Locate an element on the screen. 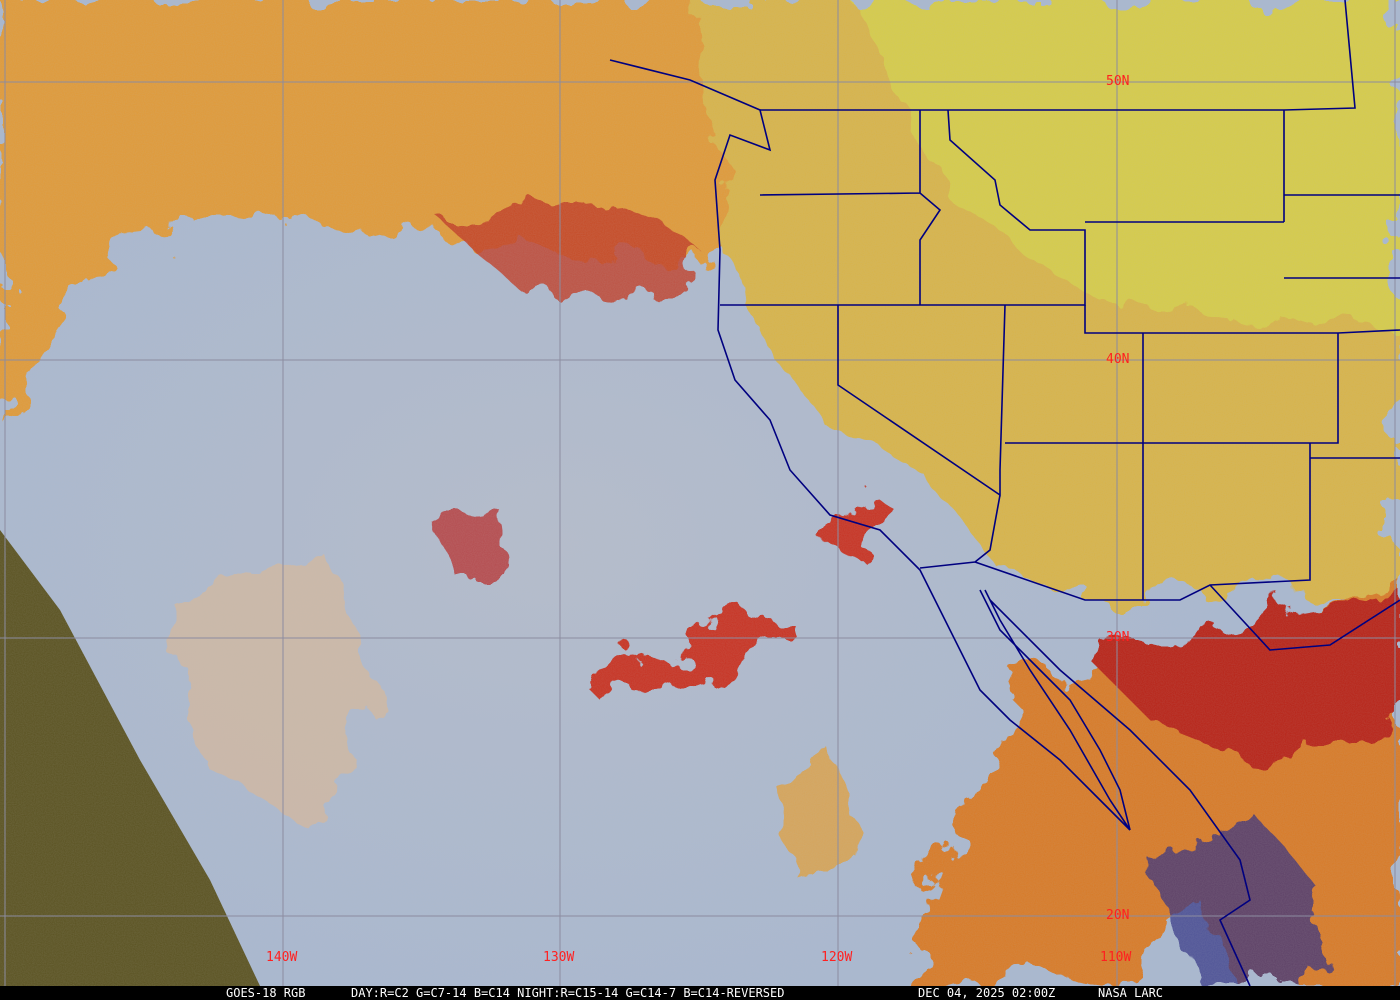 This screenshot has height=1000, width=1400. baja-peninsula is located at coordinates (1055, 710).